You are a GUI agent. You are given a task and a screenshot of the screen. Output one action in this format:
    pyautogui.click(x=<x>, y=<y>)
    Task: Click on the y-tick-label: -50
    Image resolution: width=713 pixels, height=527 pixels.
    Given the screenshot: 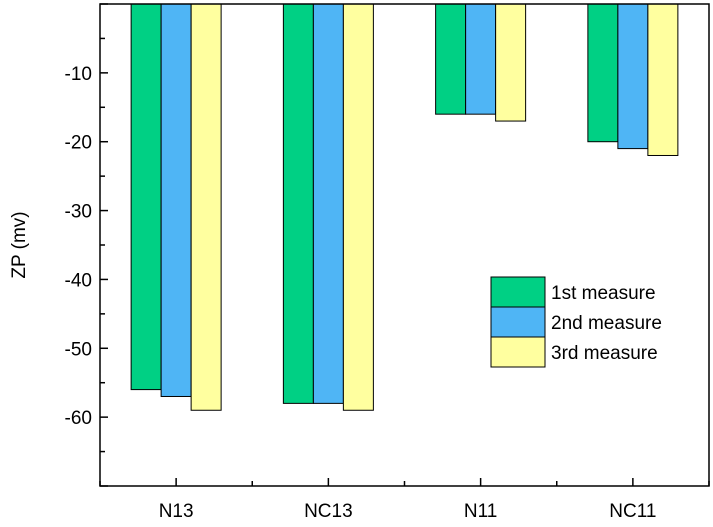 What is the action you would take?
    pyautogui.click(x=78, y=349)
    